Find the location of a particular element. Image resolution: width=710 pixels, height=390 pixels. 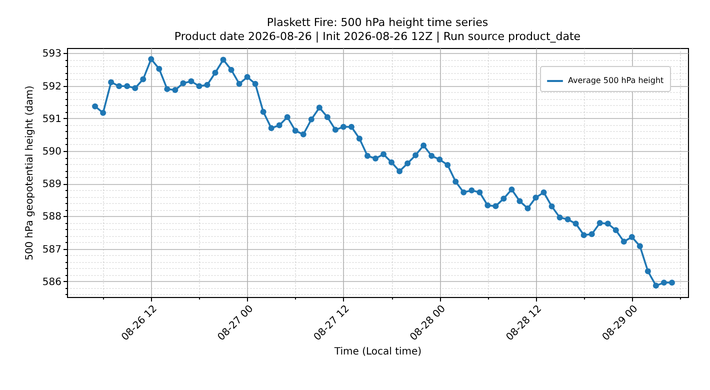

y-tick-label: 590 is located at coordinates (52, 152).